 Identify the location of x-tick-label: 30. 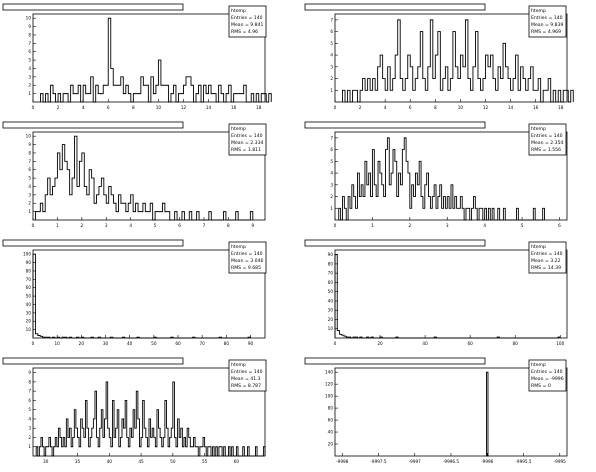
(106, 343).